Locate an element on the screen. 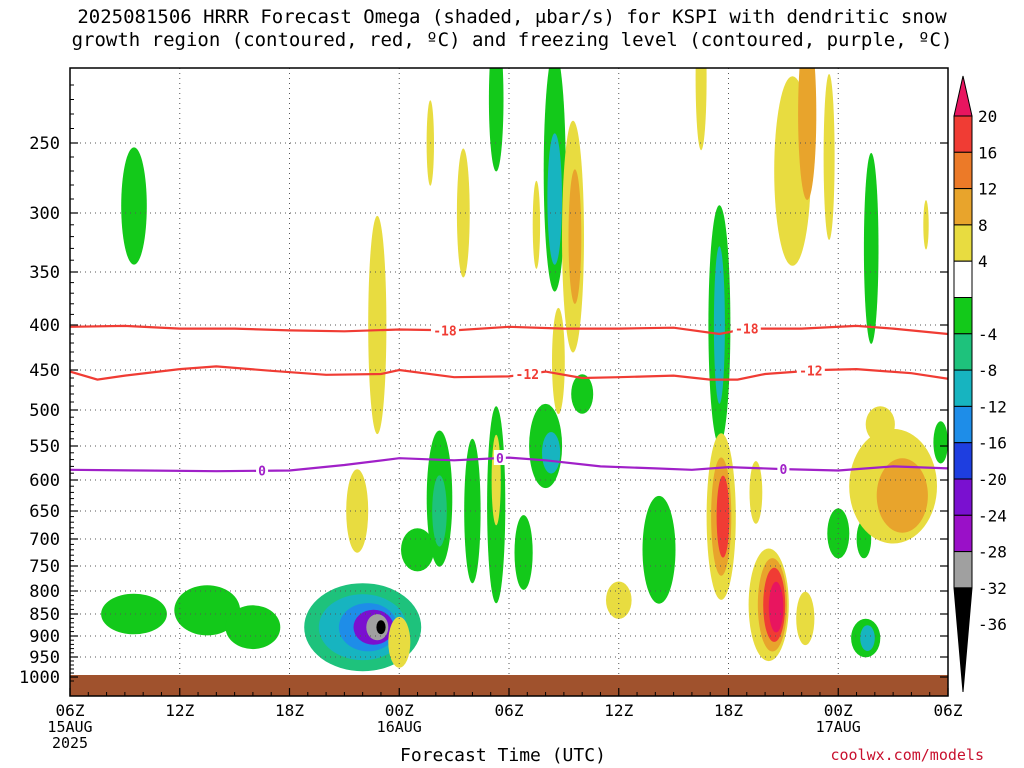 The height and width of the screenshot is (768, 1024). contour-label-0-1: 0 is located at coordinates (500, 459).